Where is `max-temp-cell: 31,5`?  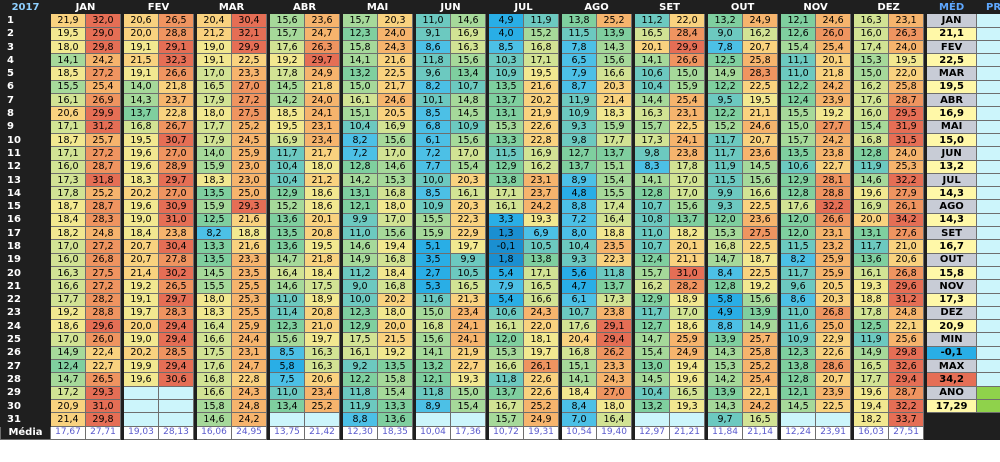 max-temp-cell: 31,5 is located at coordinates (906, 140).